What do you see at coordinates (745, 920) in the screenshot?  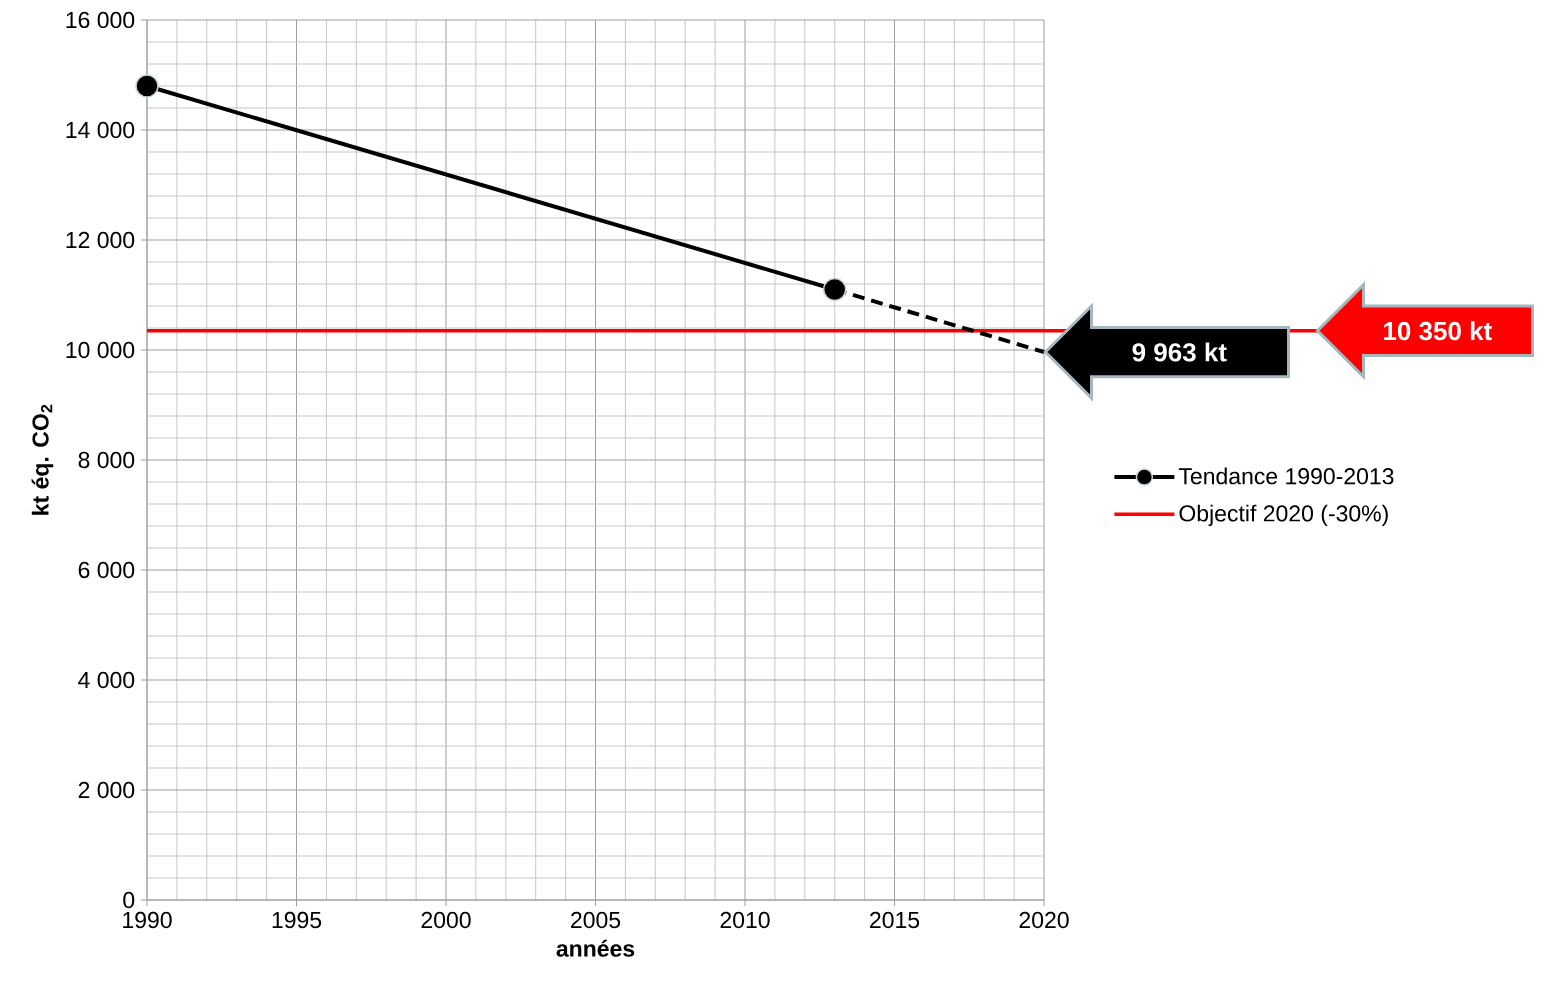 I see `x-tick-label: 2010` at bounding box center [745, 920].